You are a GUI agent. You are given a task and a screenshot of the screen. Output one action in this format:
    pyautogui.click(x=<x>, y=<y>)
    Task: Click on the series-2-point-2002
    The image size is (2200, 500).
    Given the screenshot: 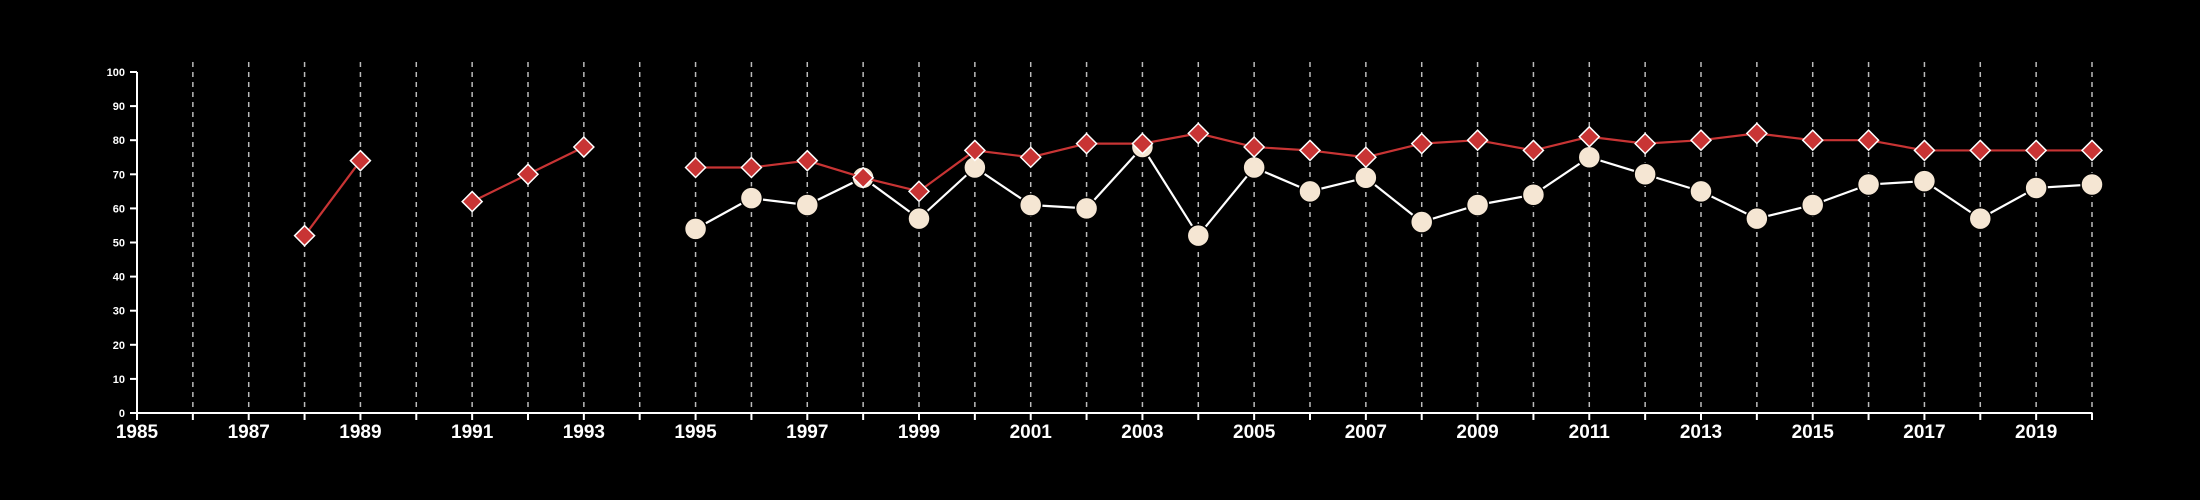 What is the action you would take?
    pyautogui.click(x=1086, y=143)
    